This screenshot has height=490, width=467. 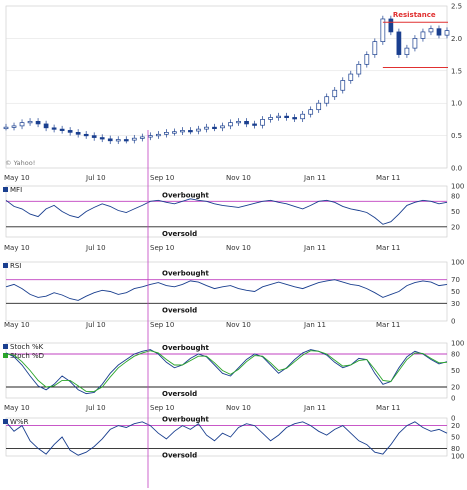 What do you see at coordinates (456, 104) in the screenshot?
I see `price-y-tick: 1.0` at bounding box center [456, 104].